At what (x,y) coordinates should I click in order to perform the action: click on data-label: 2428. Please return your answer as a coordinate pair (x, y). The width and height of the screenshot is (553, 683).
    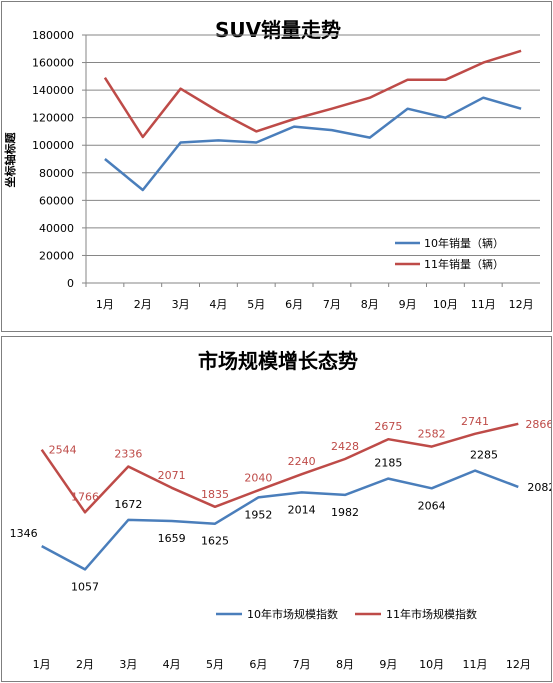
    Looking at the image, I should click on (345, 446).